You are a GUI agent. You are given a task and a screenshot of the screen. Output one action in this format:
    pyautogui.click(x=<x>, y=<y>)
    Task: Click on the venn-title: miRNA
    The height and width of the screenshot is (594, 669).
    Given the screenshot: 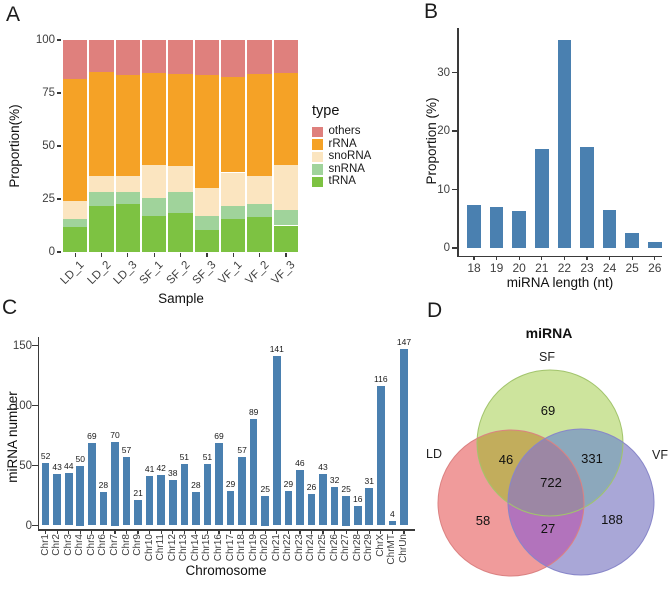 What is the action you would take?
    pyautogui.click(x=549, y=333)
    